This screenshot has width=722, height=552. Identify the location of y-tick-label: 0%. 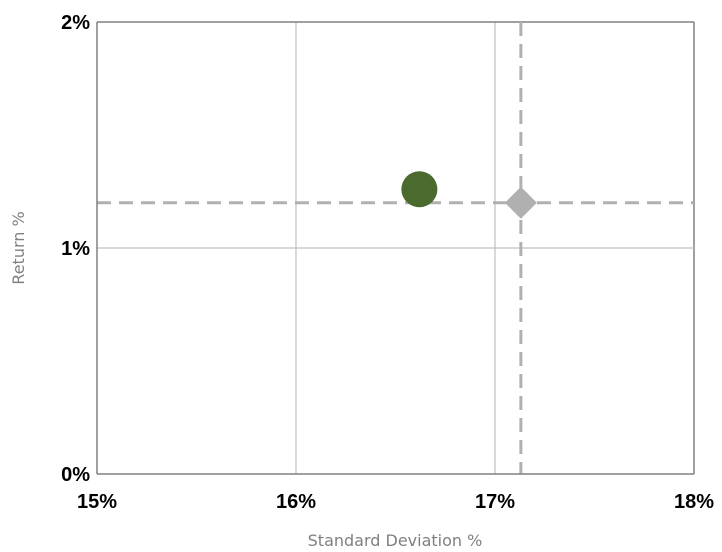
(75, 475).